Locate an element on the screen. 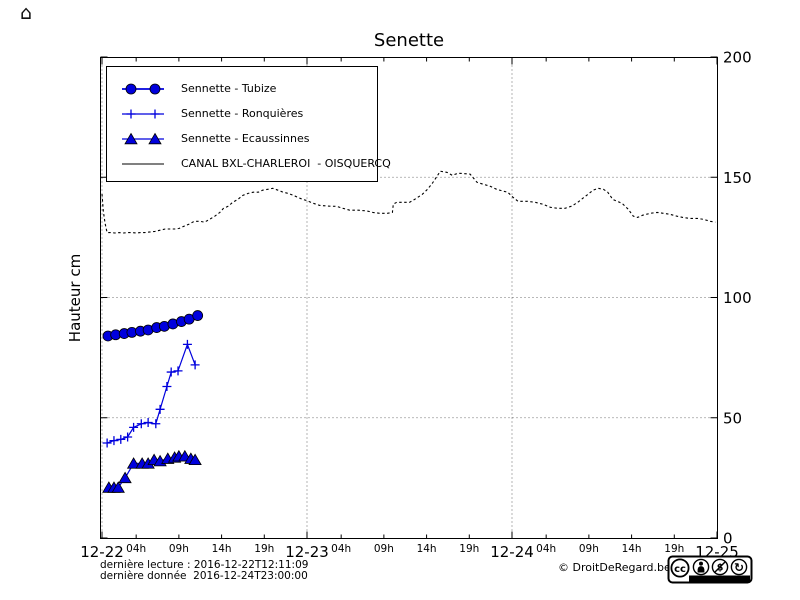 The height and width of the screenshot is (600, 800). legend-marker-plus is located at coordinates (143, 113).